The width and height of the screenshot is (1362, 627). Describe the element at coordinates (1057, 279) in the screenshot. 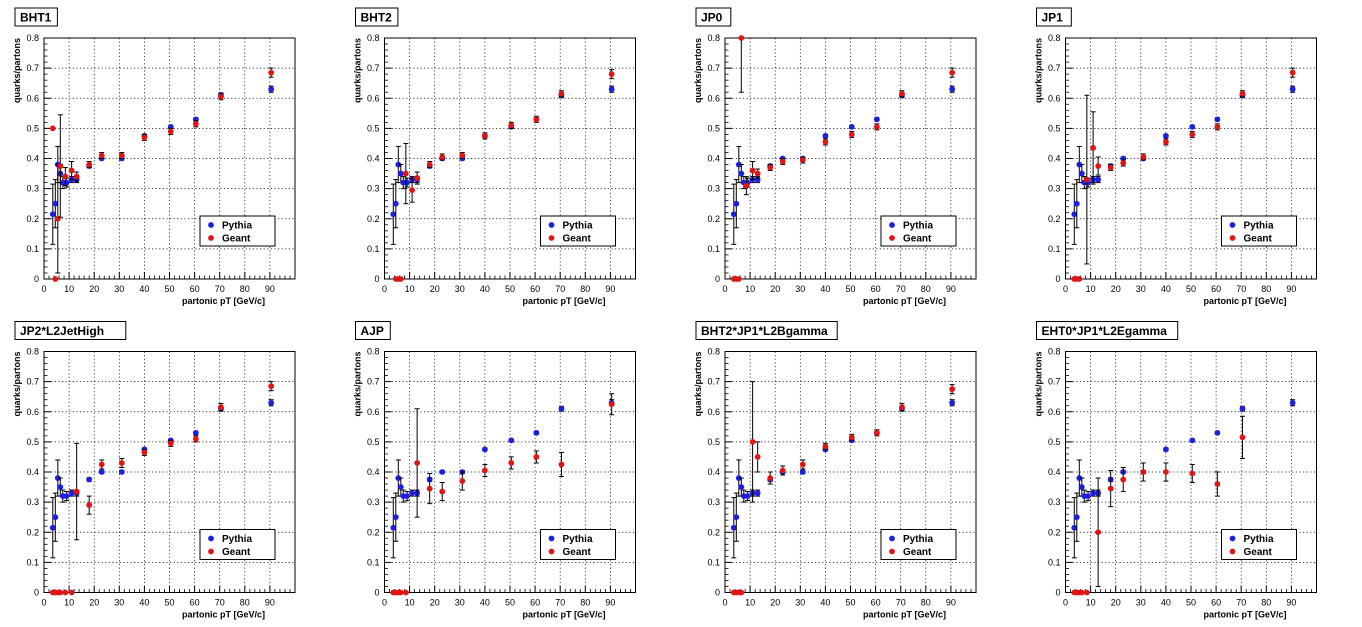

I see `y-tick-label: 0` at that location.